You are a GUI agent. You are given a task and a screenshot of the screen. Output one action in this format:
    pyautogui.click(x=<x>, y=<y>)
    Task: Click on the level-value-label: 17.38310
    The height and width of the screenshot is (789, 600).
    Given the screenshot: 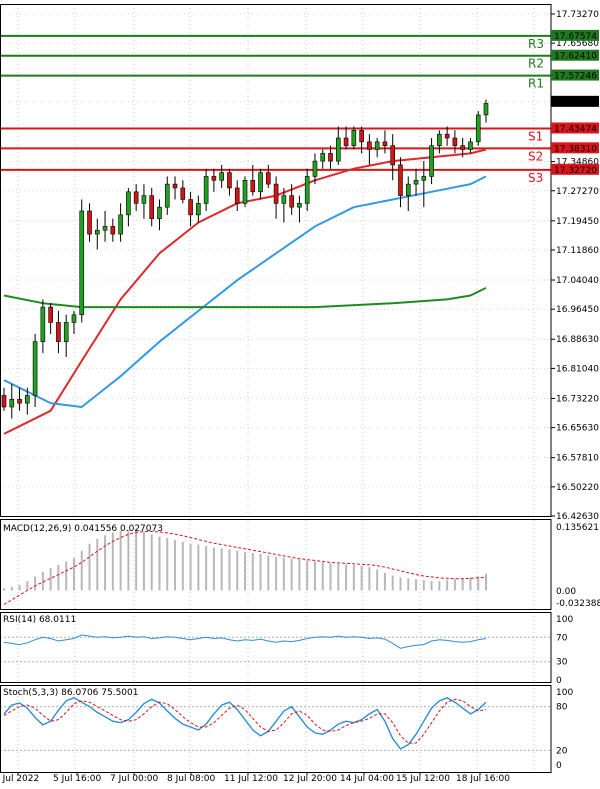 What is the action you would take?
    pyautogui.click(x=575, y=149)
    